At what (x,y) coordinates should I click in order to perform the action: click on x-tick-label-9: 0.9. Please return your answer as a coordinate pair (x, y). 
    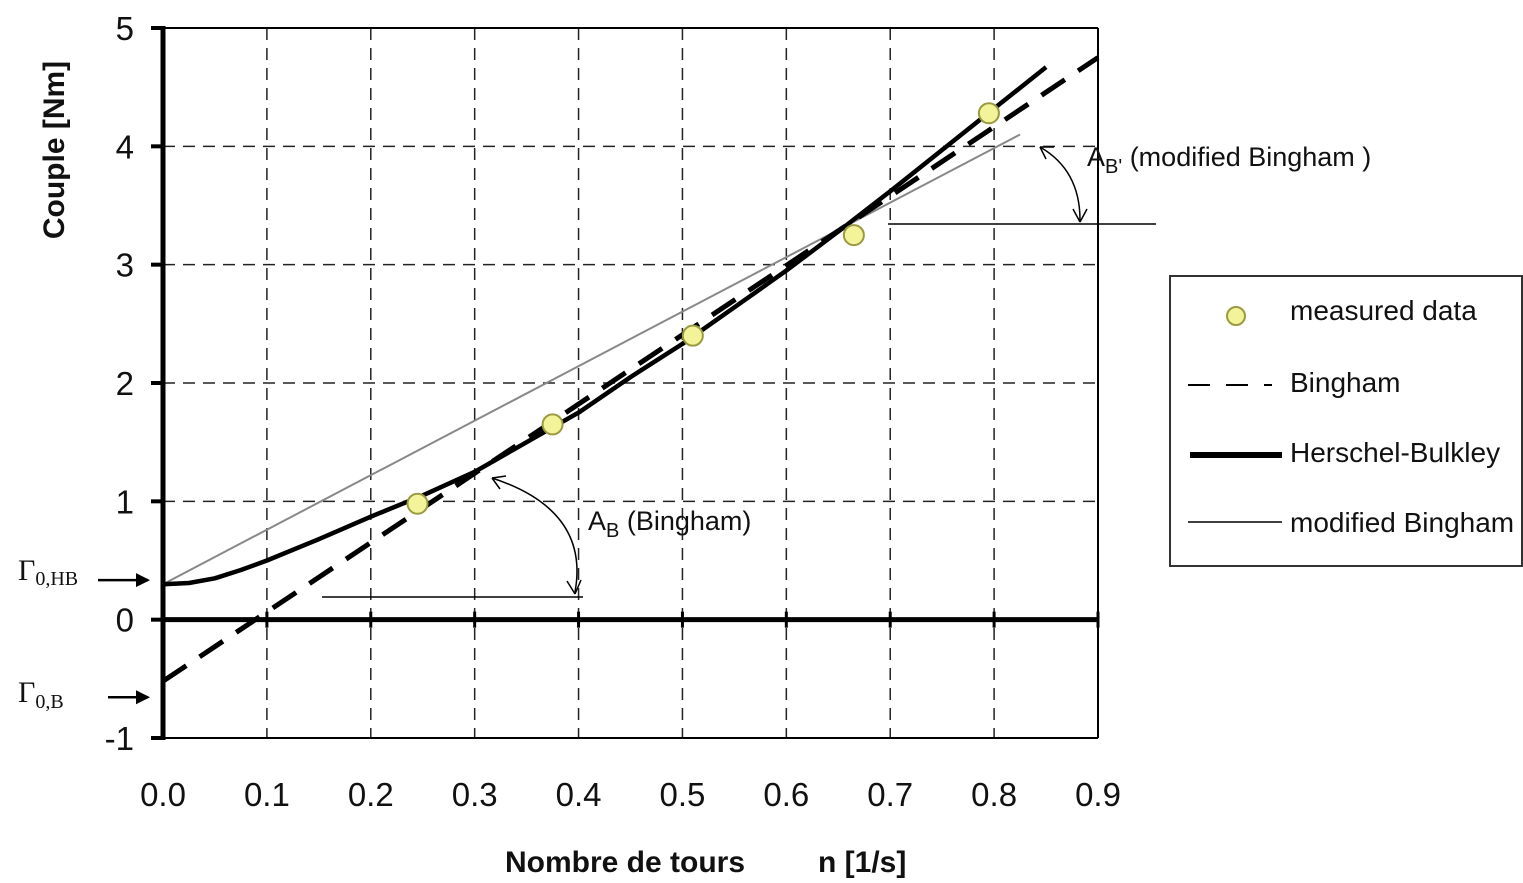
    Looking at the image, I should click on (1098, 794).